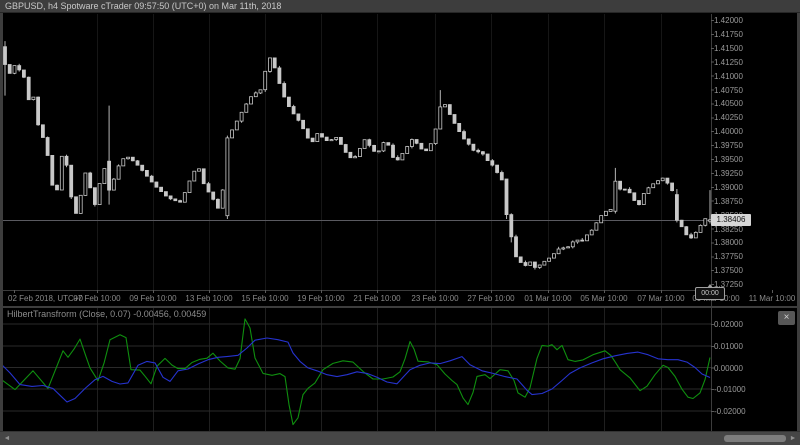  I want to click on time-axis-label: 23 Feb 10:00, so click(435, 298).